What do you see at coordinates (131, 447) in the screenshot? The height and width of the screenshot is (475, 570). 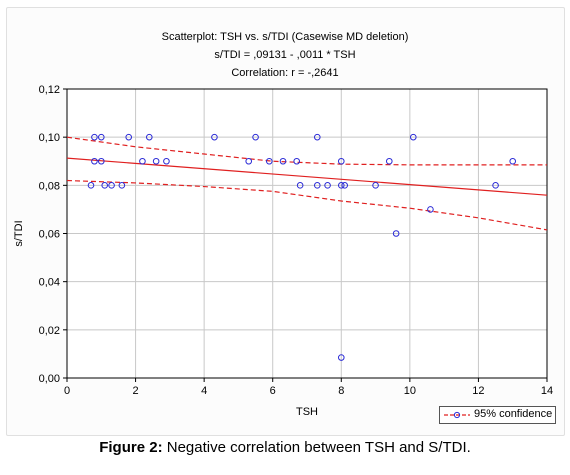 I see `figure-label: Figure 2:` at bounding box center [131, 447].